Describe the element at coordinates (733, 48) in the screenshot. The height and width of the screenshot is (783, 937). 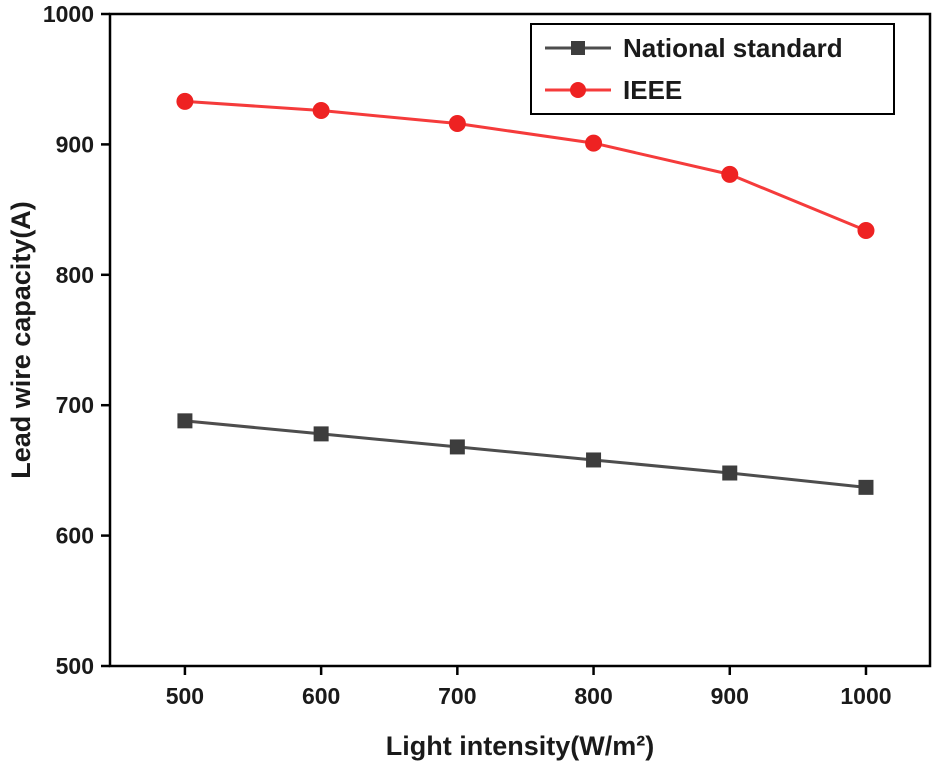
I see `legend-label-national-standard: National standard` at that location.